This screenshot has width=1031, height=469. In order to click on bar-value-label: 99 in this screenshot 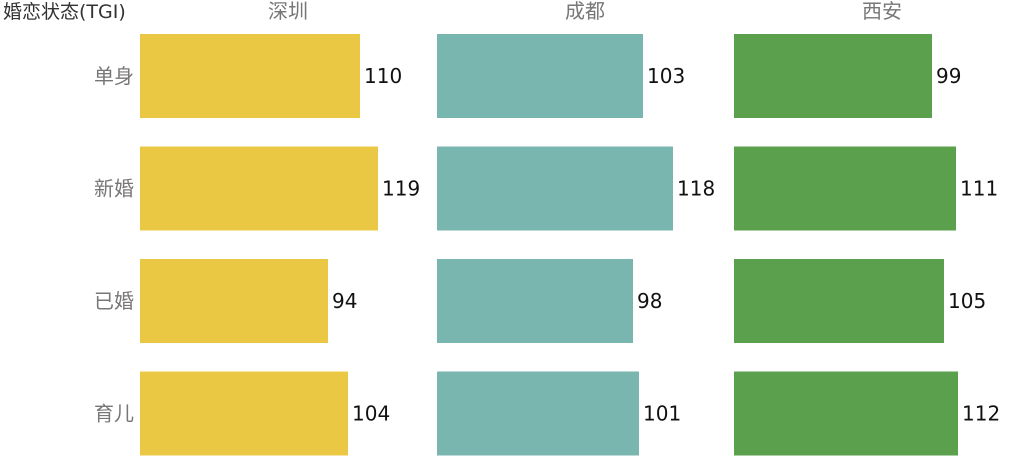, I will do `click(948, 76)`.